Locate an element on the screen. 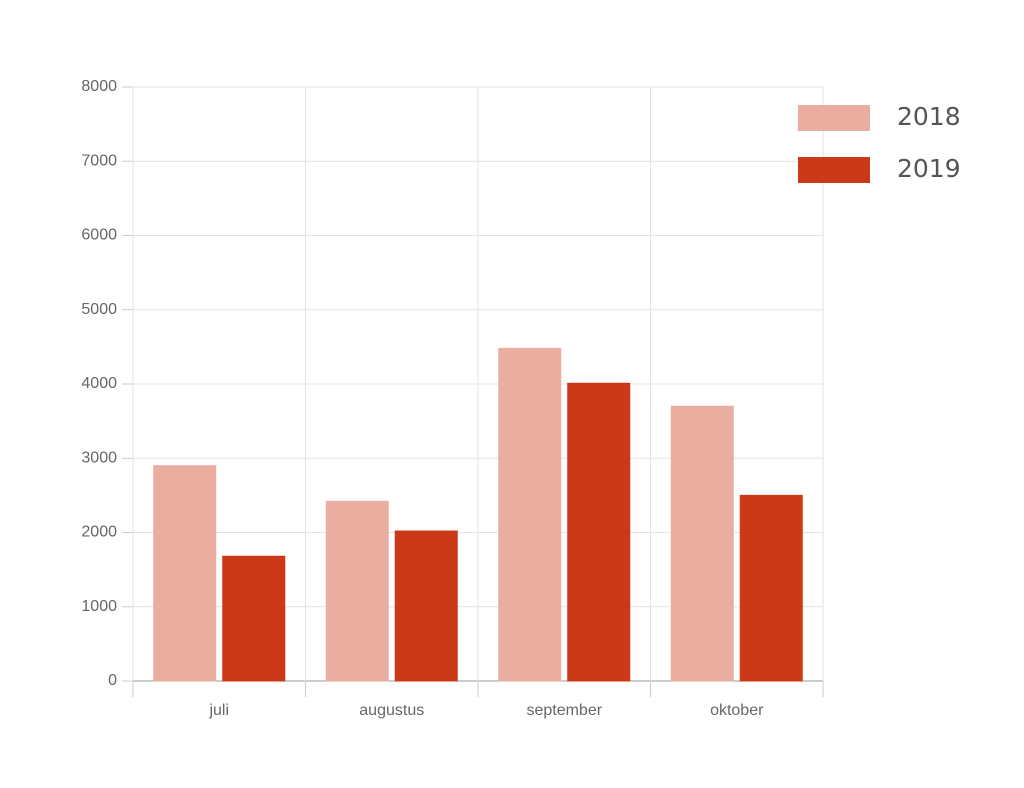 The image size is (1024, 788). y-tick-label: 4000 is located at coordinates (99, 383).